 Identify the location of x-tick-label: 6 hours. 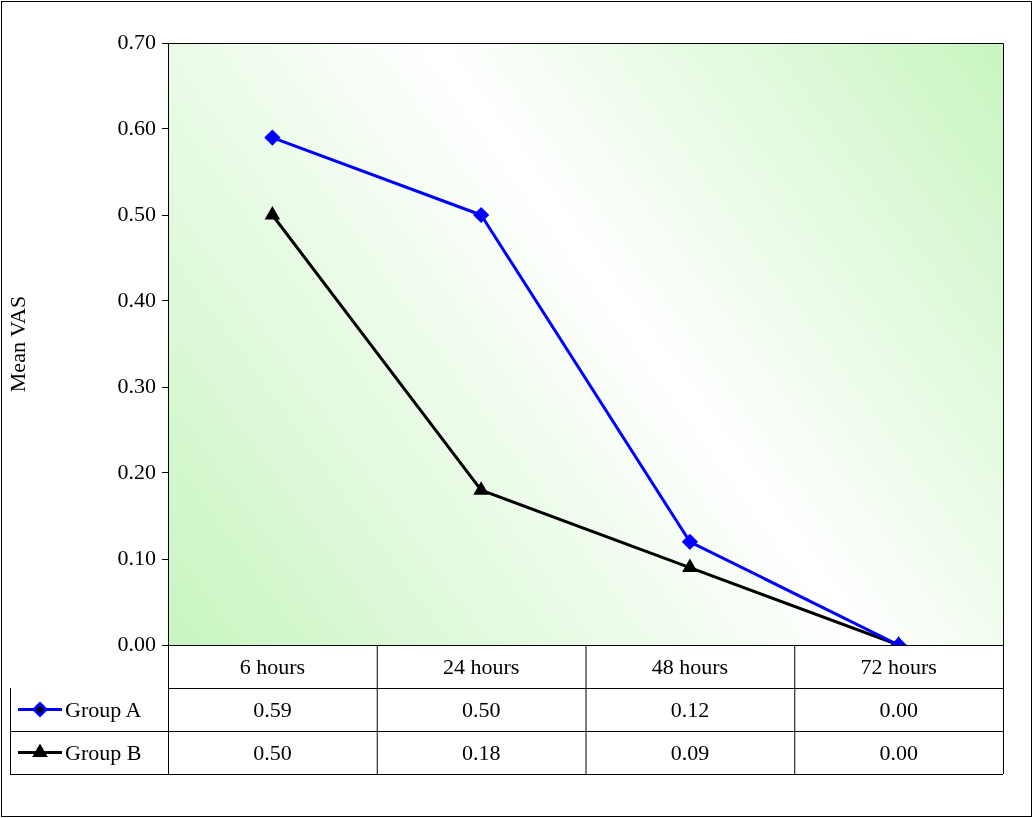
(272, 667).